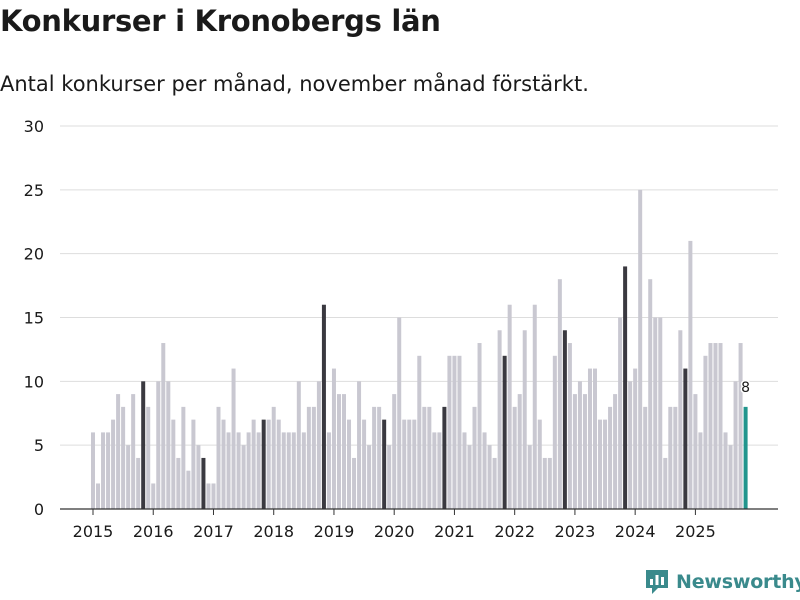  Describe the element at coordinates (334, 531) in the screenshot. I see `x-tick-label: 2019` at that location.